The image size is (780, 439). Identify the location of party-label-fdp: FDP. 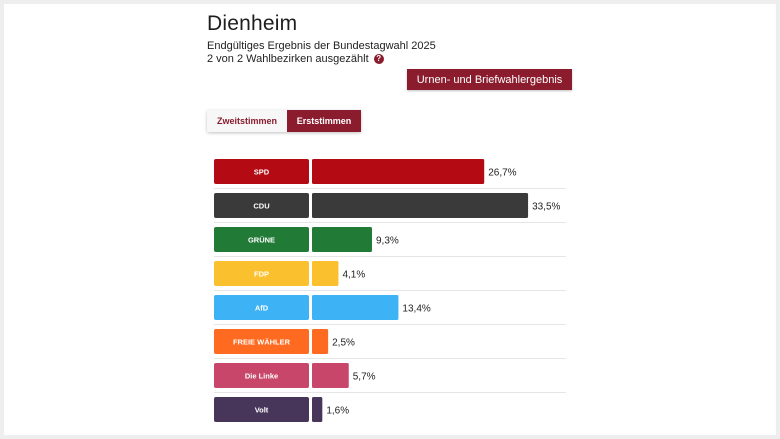
(261, 274).